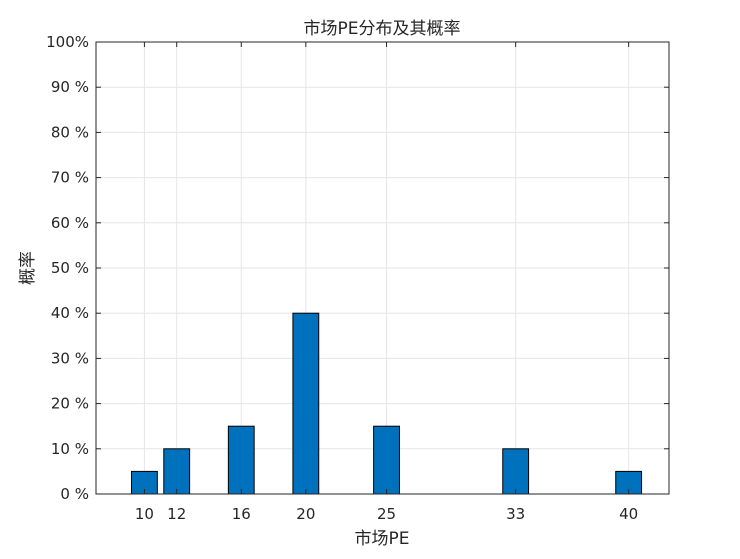 Image resolution: width=740 pixels, height=559 pixels. I want to click on y-tick-label: 30 %, so click(70, 358).